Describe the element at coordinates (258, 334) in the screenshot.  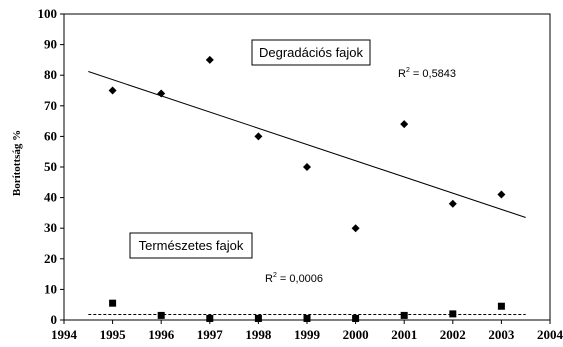
I see `x-tick-label: 1998` at that location.